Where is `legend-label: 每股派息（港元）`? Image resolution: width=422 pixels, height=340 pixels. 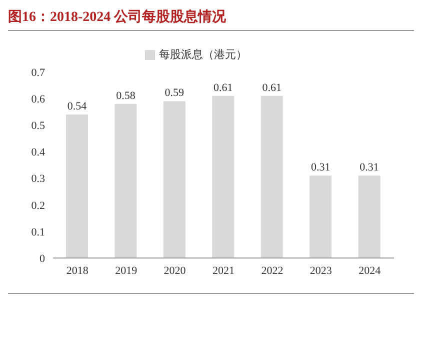
legend-label: 每股派息（港元） is located at coordinates (203, 55).